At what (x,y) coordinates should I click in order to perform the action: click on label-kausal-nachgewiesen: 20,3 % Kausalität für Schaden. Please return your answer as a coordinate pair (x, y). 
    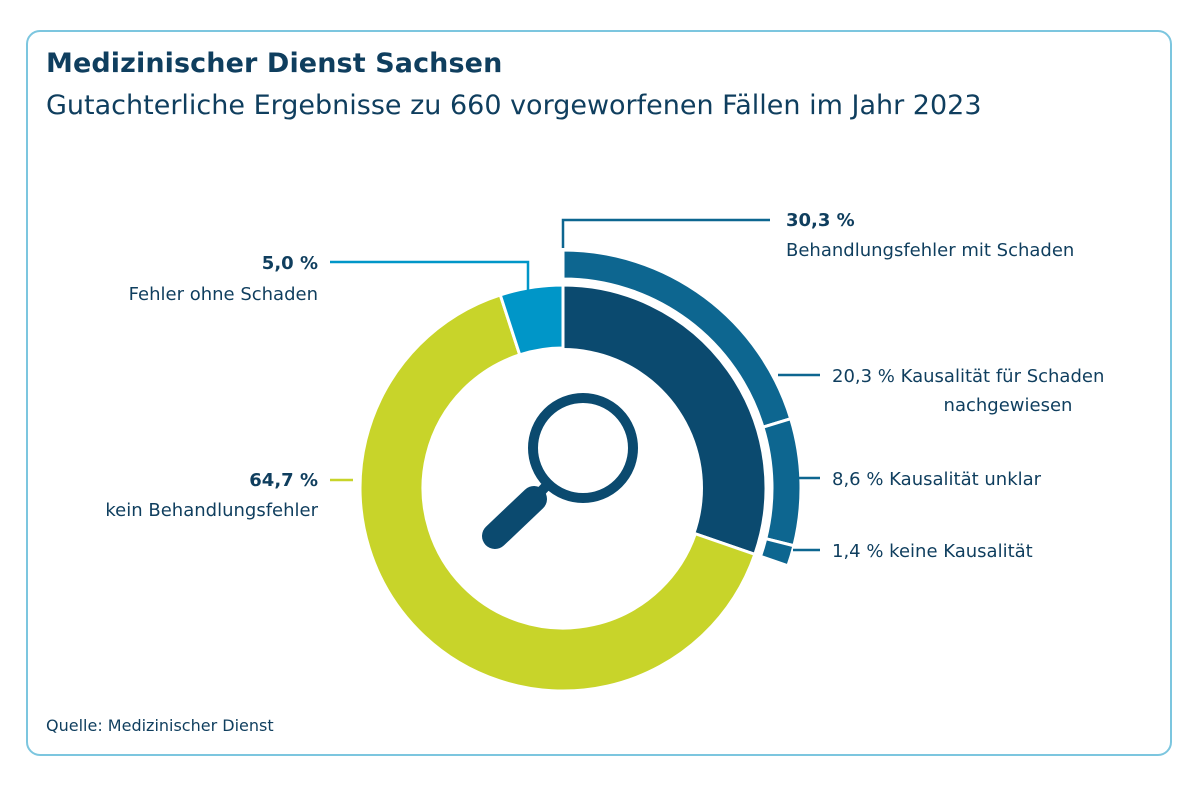
    Looking at the image, I should click on (968, 376).